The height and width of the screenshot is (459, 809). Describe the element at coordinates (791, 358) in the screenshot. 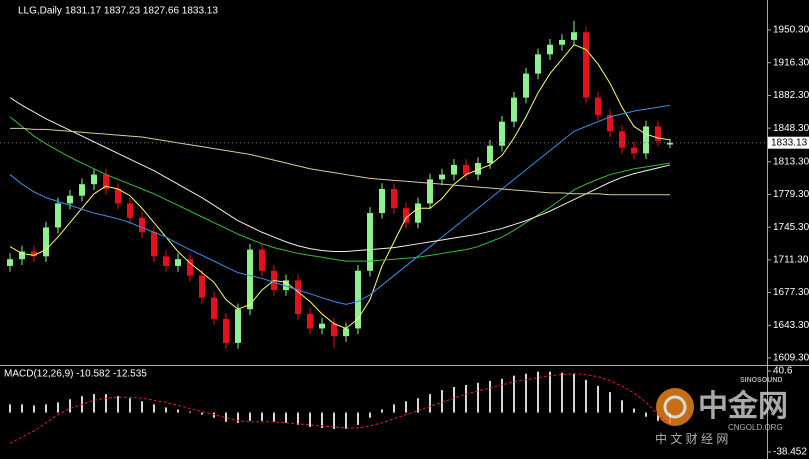

I see `y-tick-label: 1609.30` at that location.